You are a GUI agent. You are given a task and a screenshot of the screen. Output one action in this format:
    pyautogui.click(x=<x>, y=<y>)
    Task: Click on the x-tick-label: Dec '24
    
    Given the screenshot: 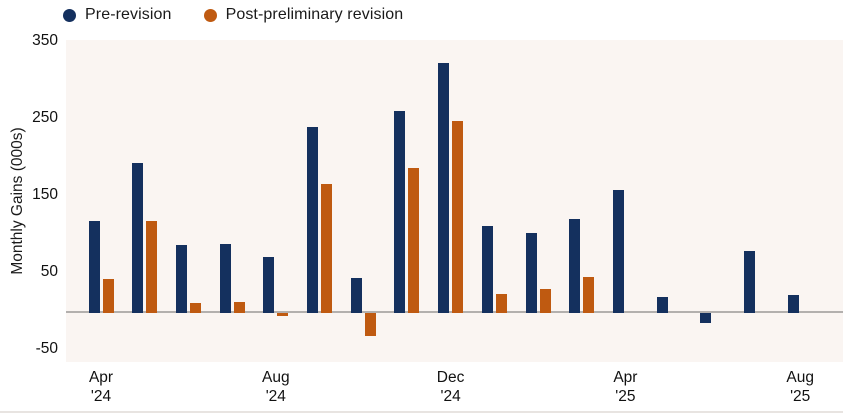 What is the action you would take?
    pyautogui.click(x=451, y=387)
    